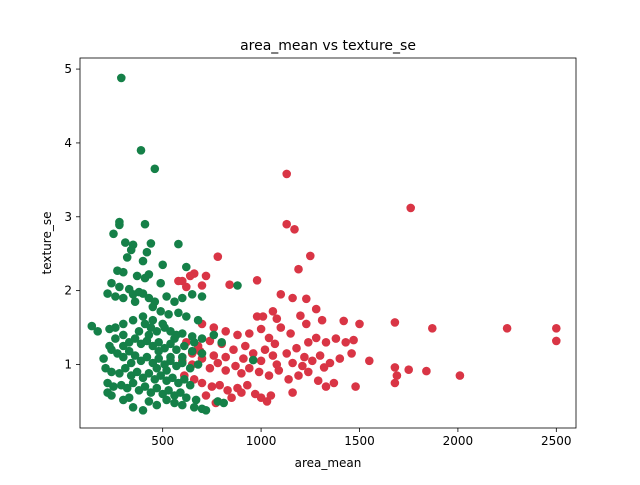  I want to click on x-tick-label: 500, so click(162, 441).